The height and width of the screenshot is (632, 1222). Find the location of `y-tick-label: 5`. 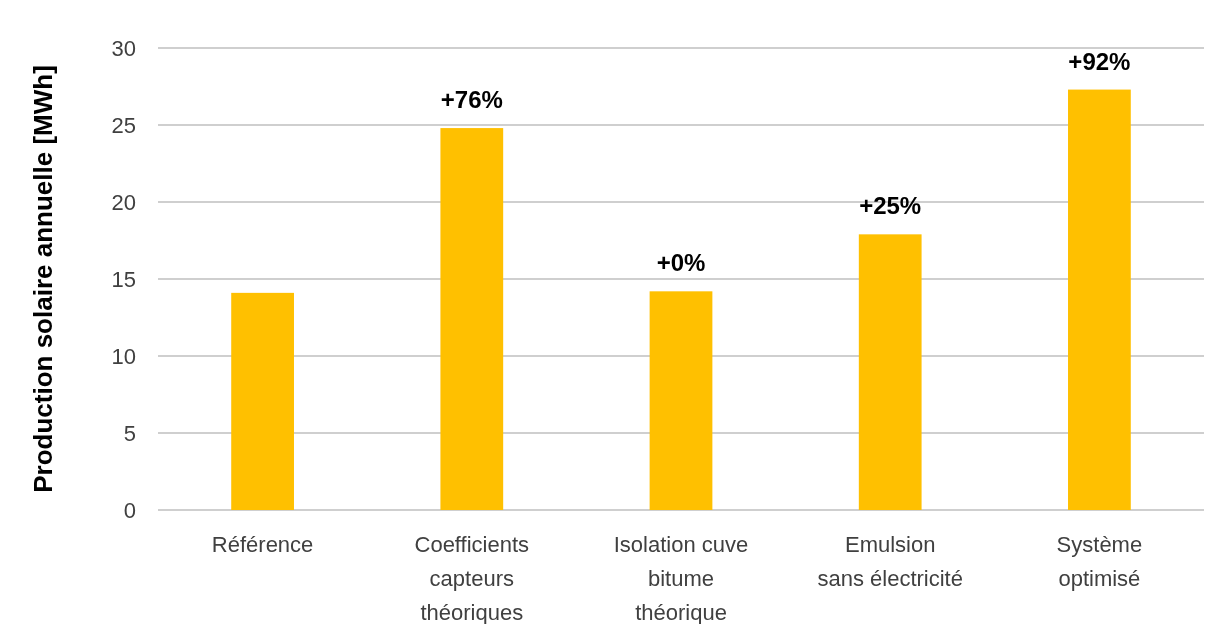

y-tick-label: 5 is located at coordinates (129, 433).